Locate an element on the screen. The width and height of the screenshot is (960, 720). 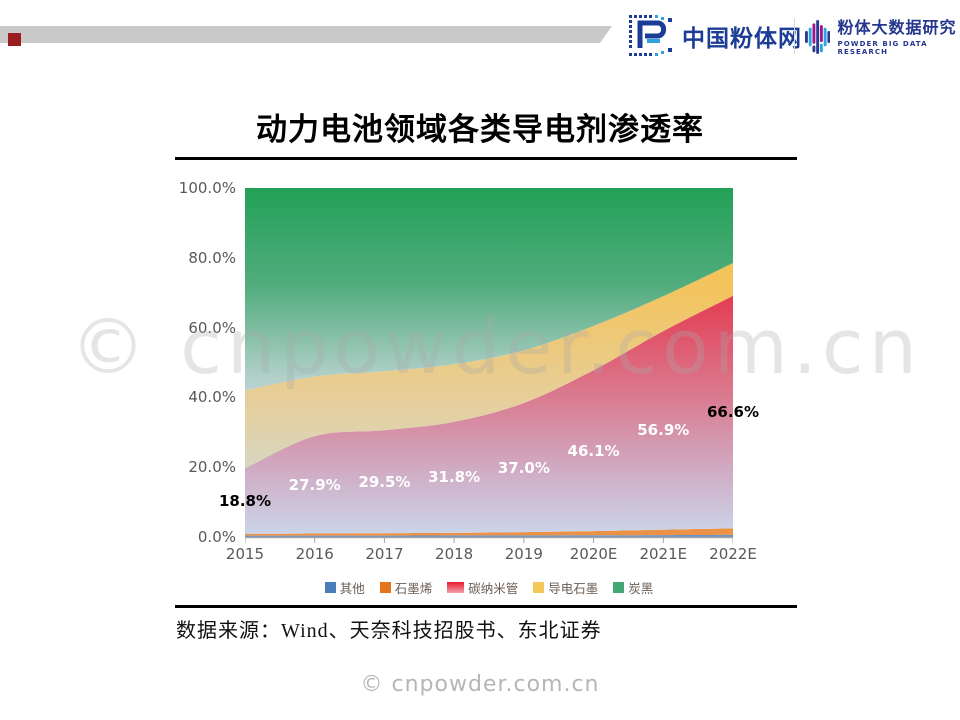
legend-label: 导电石墨 is located at coordinates (573, 588).